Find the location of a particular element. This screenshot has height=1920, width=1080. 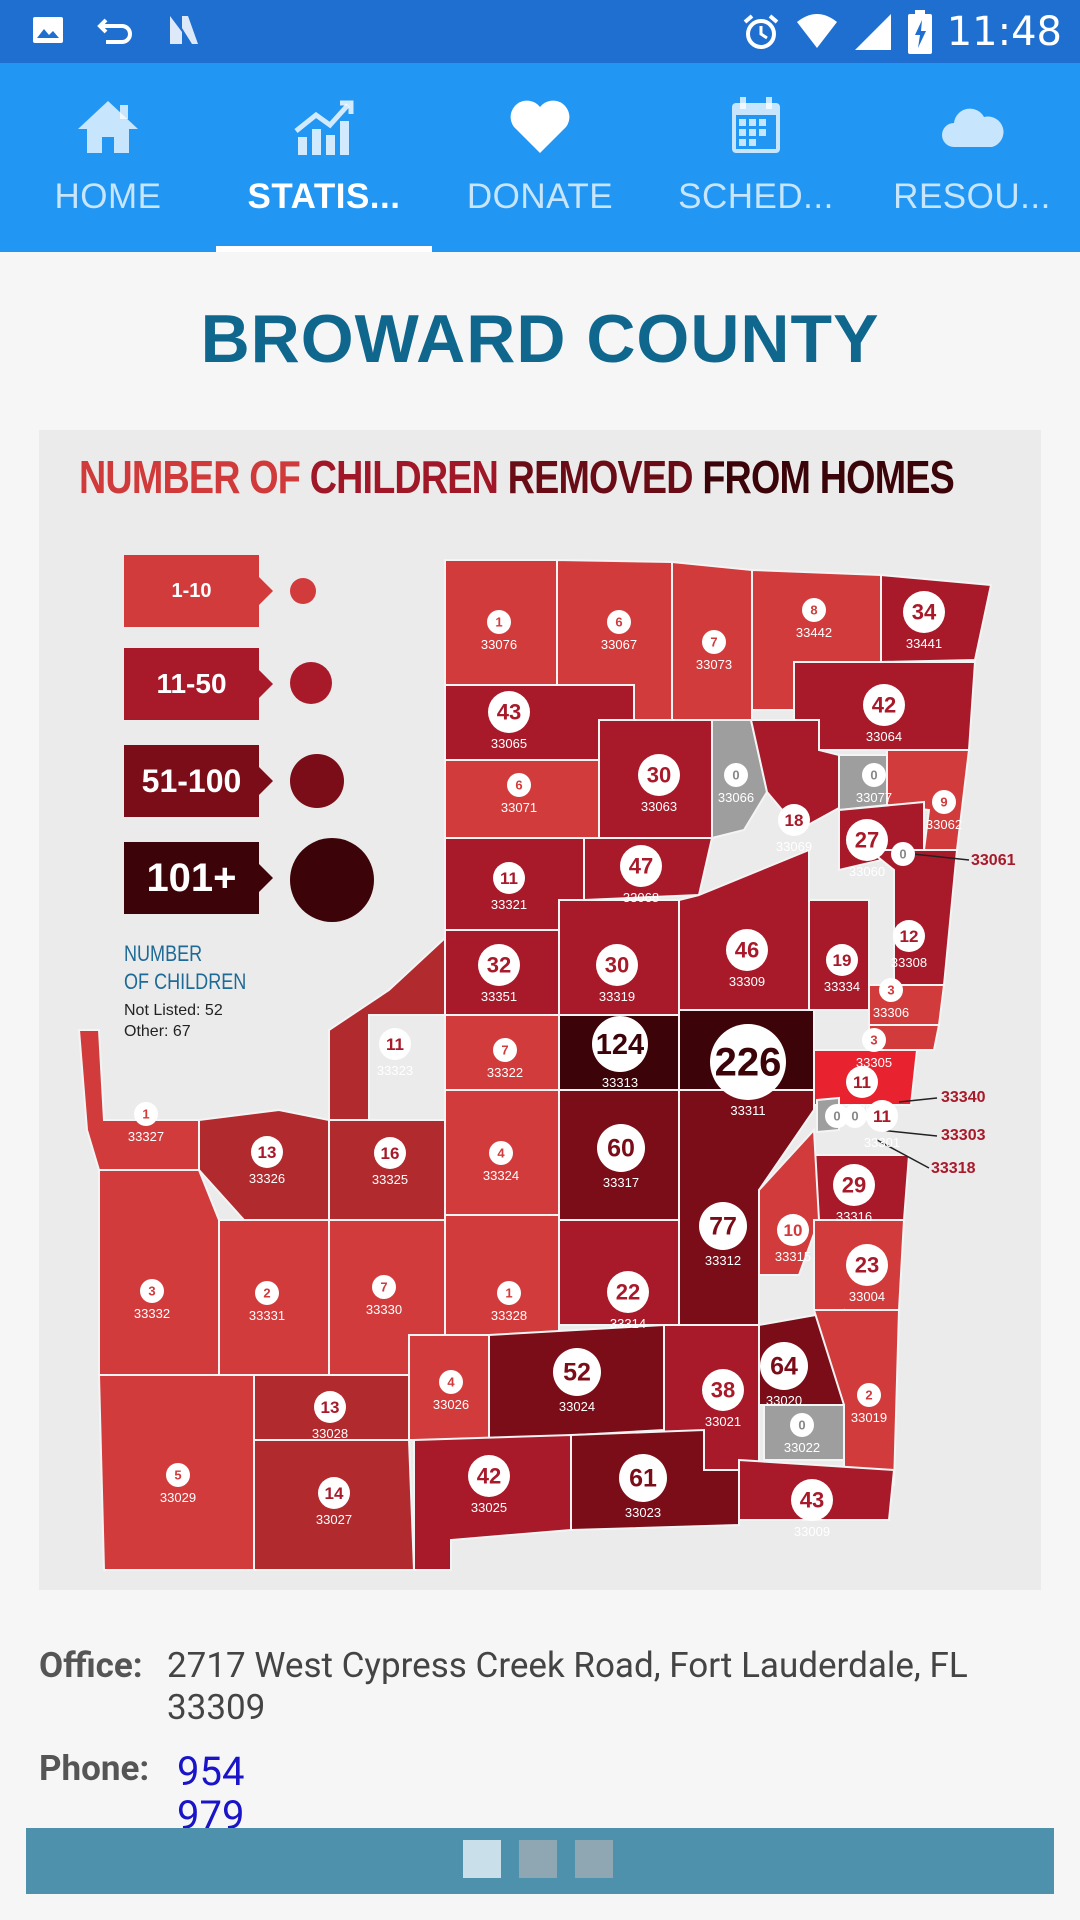

zip-bubble: 3 33305 is located at coordinates (874, 1049).